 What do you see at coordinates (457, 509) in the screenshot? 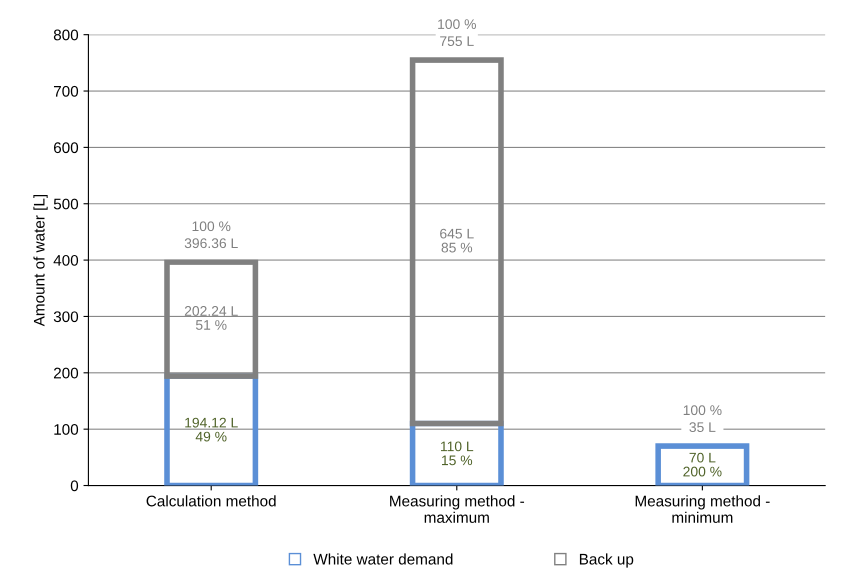
I see `x-tick-label: Measuring method - maximum` at bounding box center [457, 509].